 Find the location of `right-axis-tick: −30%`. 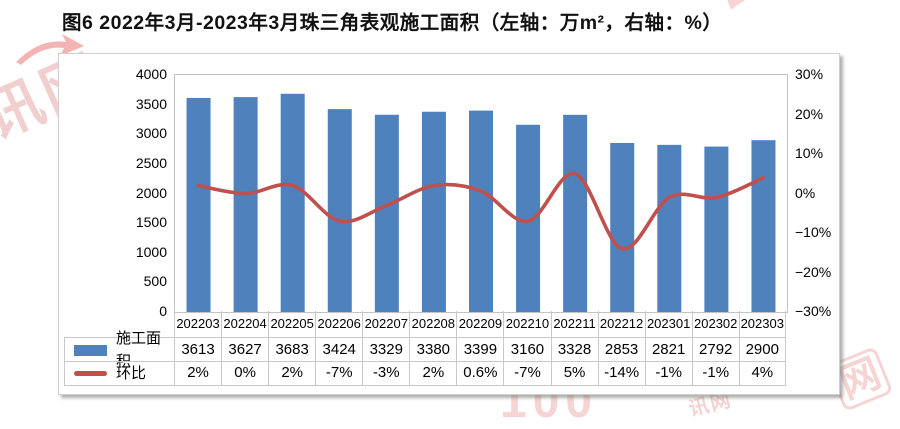

right-axis-tick: −30% is located at coordinates (813, 311).